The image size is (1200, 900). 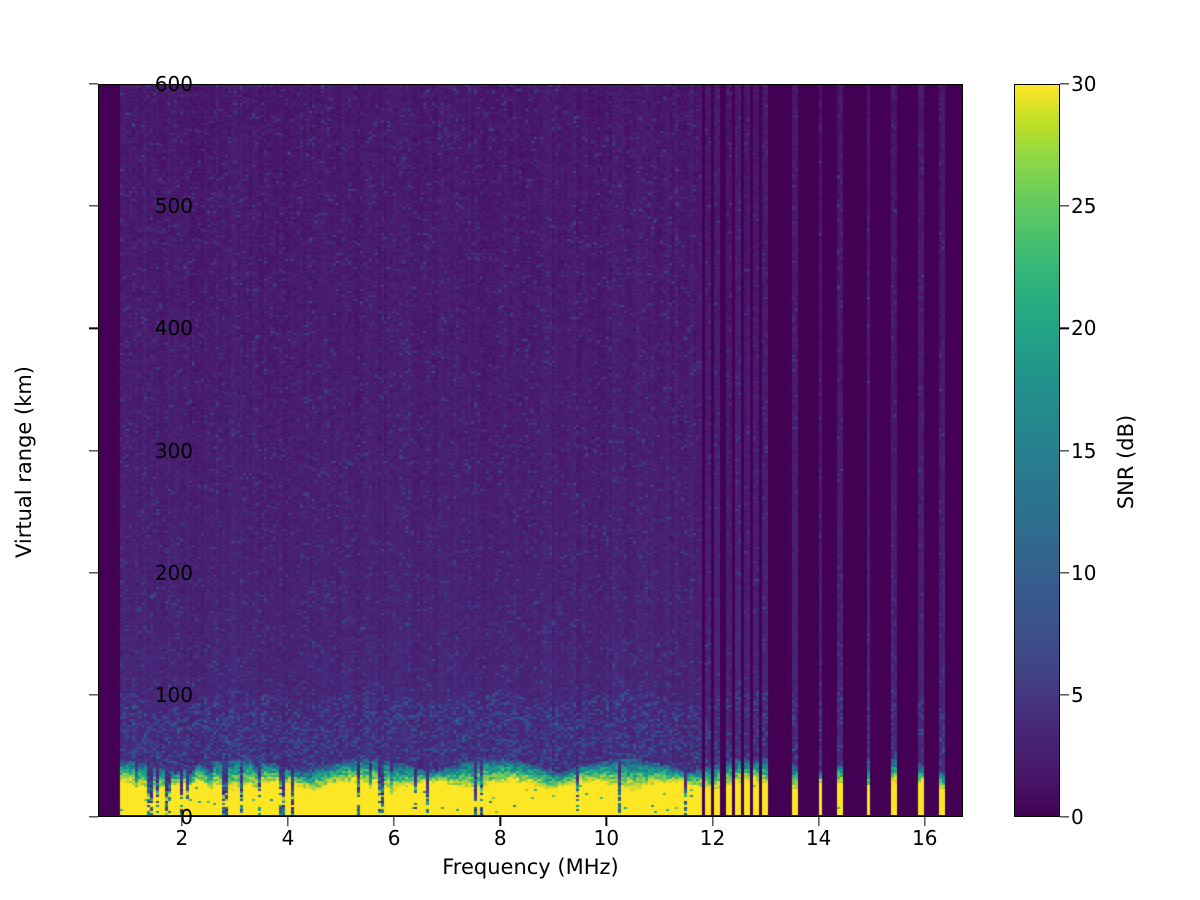 What do you see at coordinates (1084, 328) in the screenshot?
I see `colorbar-tick-label: 20` at bounding box center [1084, 328].